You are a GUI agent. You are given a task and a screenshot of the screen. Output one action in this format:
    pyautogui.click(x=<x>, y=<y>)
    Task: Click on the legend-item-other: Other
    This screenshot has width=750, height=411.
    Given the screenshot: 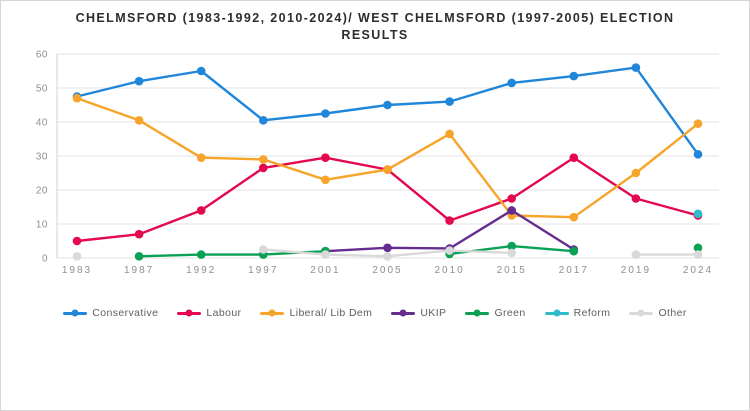 What is the action you would take?
    pyautogui.click(x=657, y=313)
    